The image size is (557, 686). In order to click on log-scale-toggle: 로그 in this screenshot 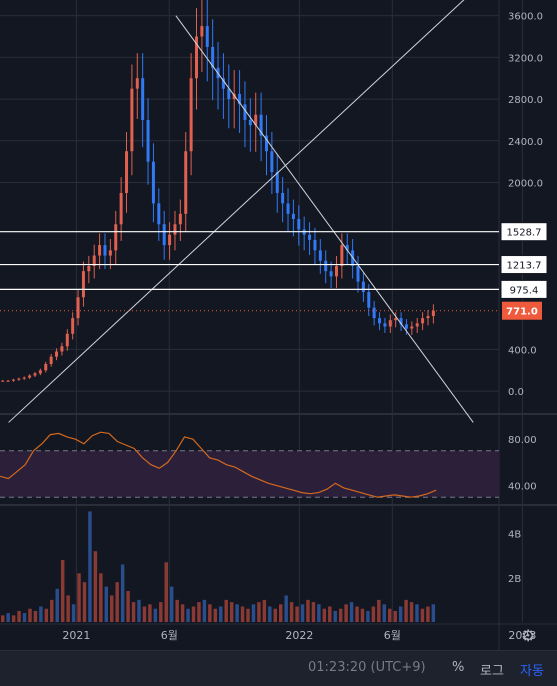, I will do `click(492, 671)`.